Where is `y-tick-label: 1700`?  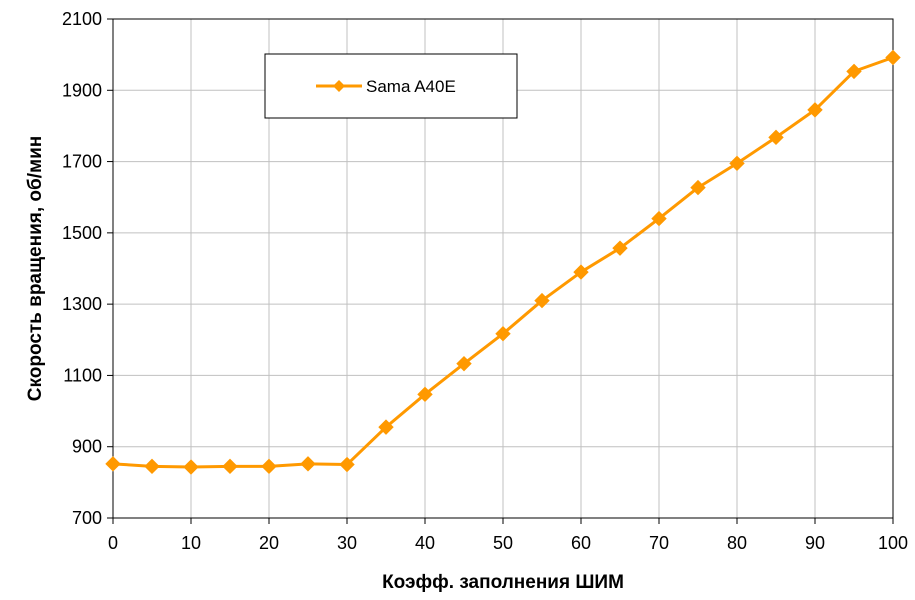 y-tick-label: 1700 is located at coordinates (82, 162).